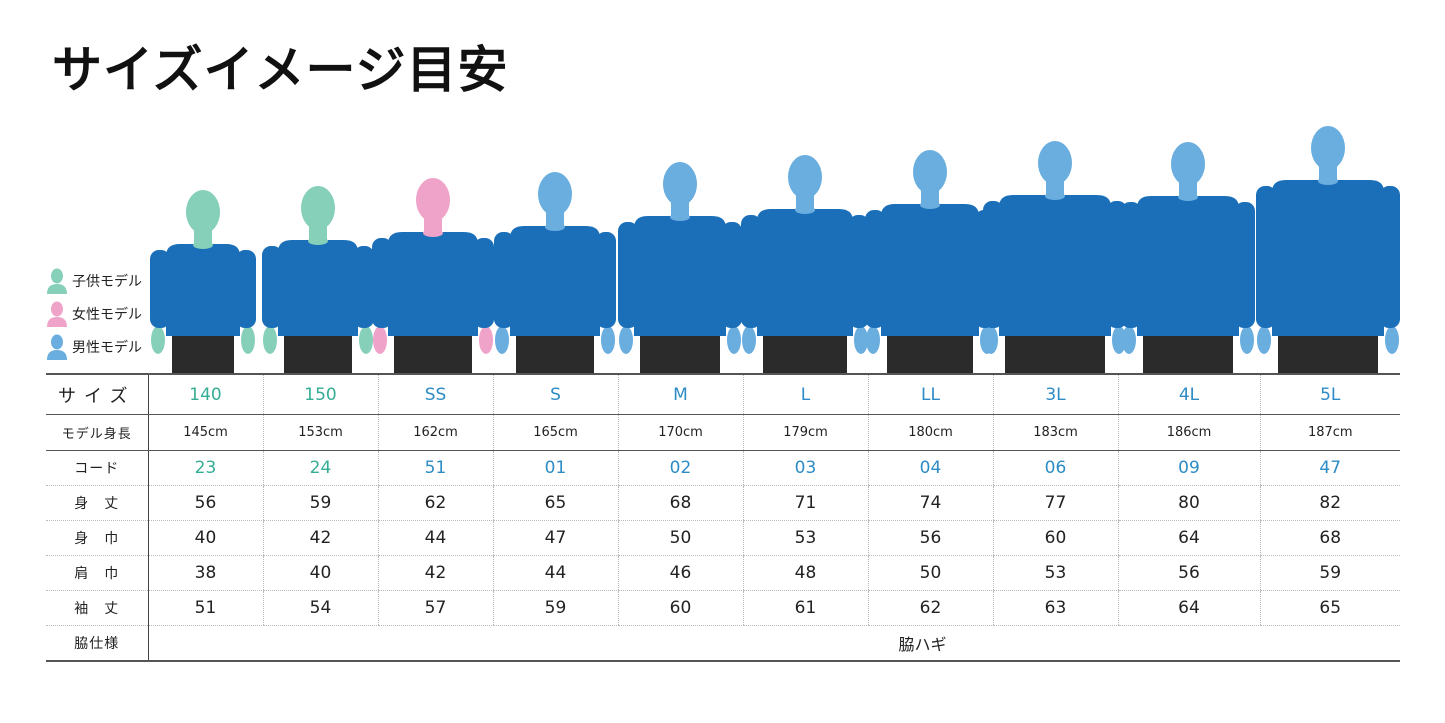 This screenshot has width=1445, height=723. What do you see at coordinates (930, 608) in the screenshot?
I see `value-cell: 62` at bounding box center [930, 608].